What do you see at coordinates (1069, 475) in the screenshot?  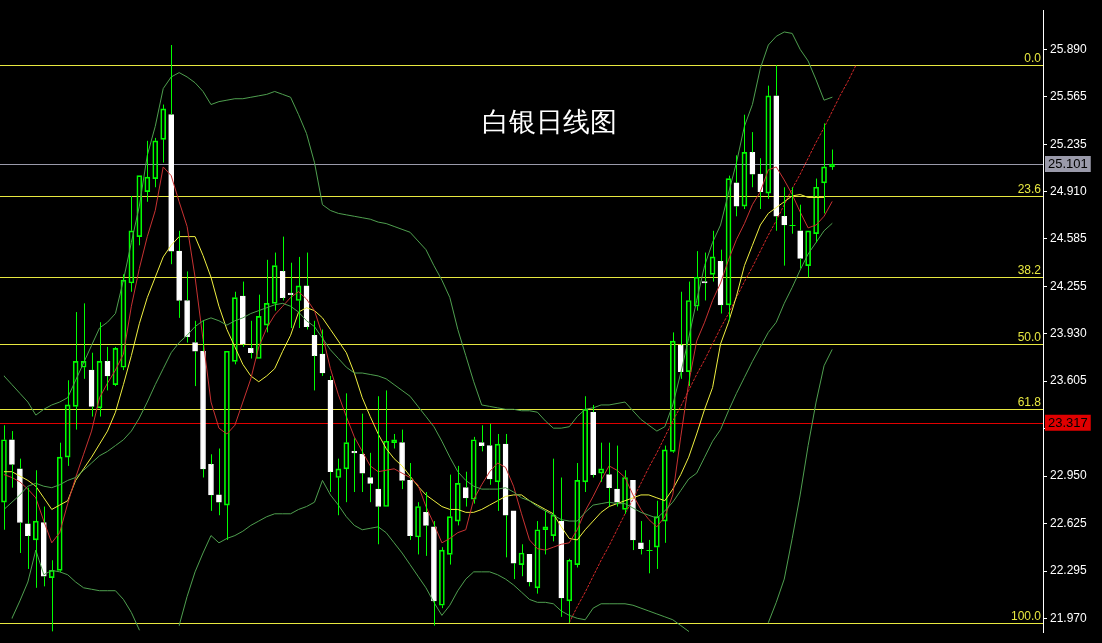 I see `y-tick-label: 22.950` at bounding box center [1069, 475].